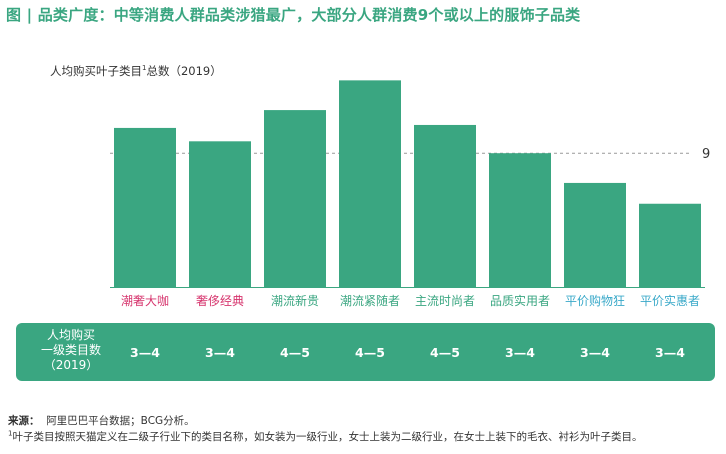  What do you see at coordinates (670, 300) in the screenshot?
I see `x-tick-label: 平价实惠者` at bounding box center [670, 300].